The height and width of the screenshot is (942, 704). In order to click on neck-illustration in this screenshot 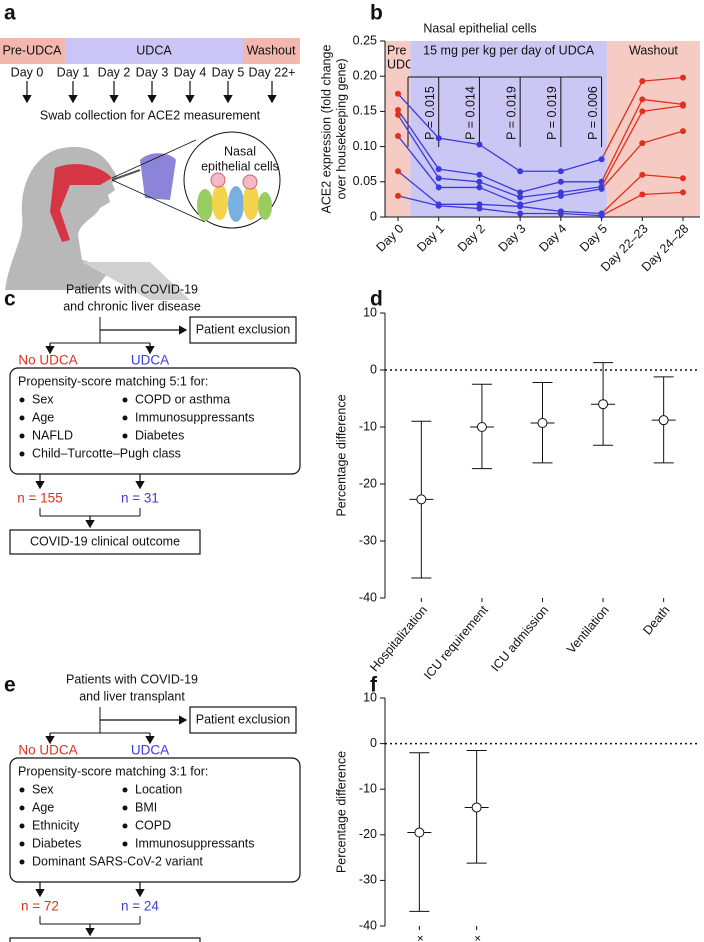, I will do `click(136, 281)`.